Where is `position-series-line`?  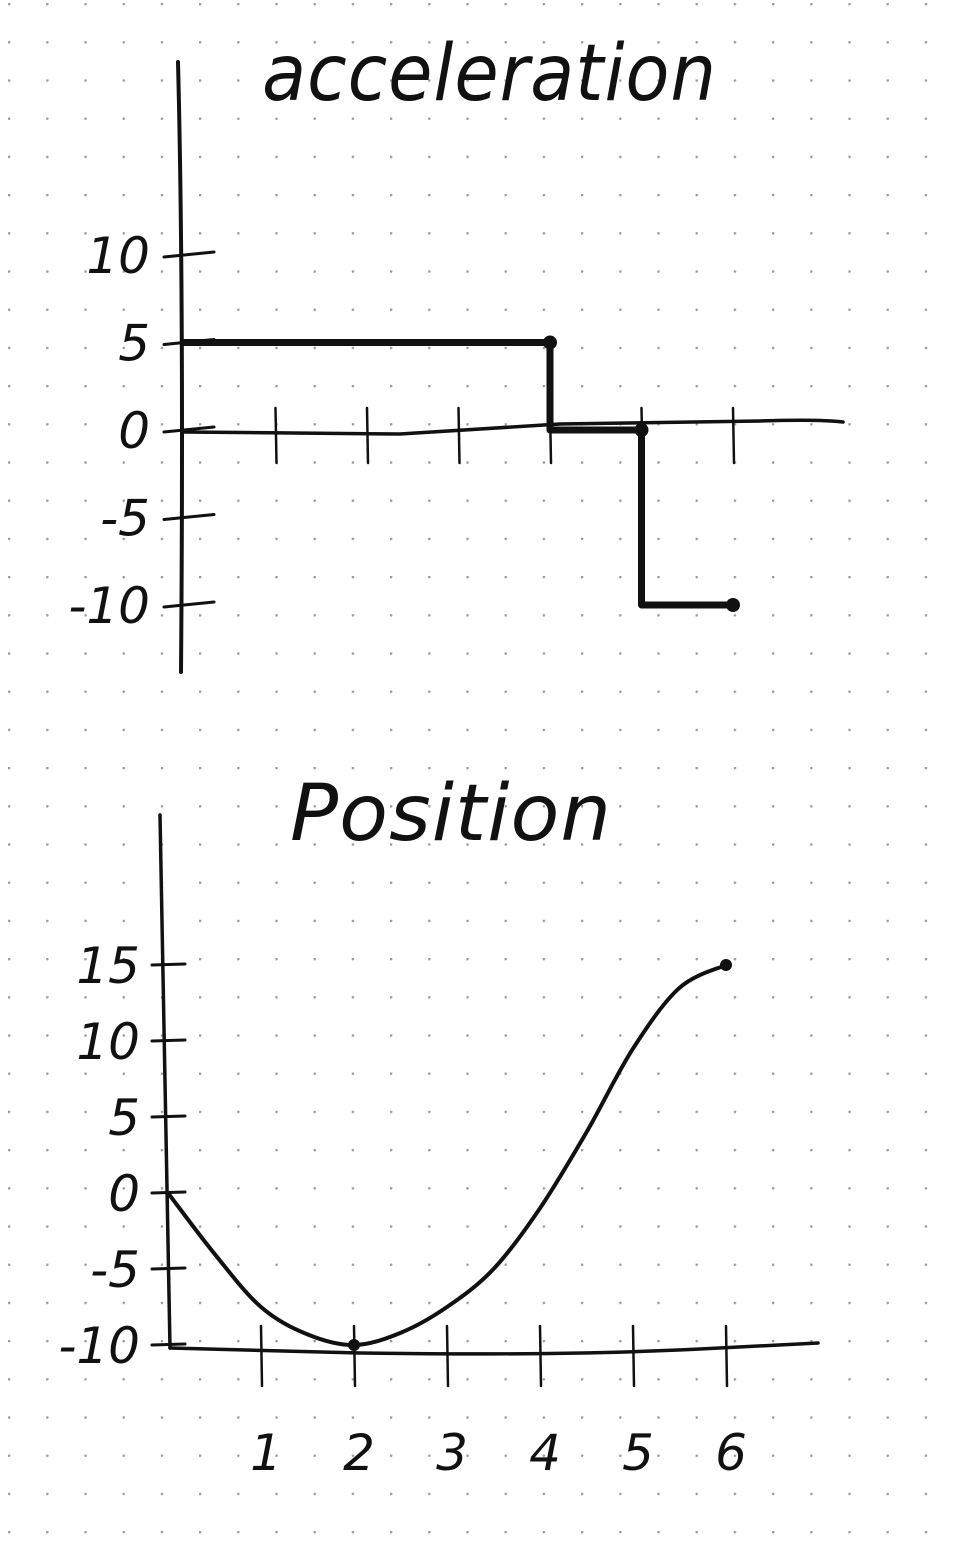 position-series-line is located at coordinates (447, 1155).